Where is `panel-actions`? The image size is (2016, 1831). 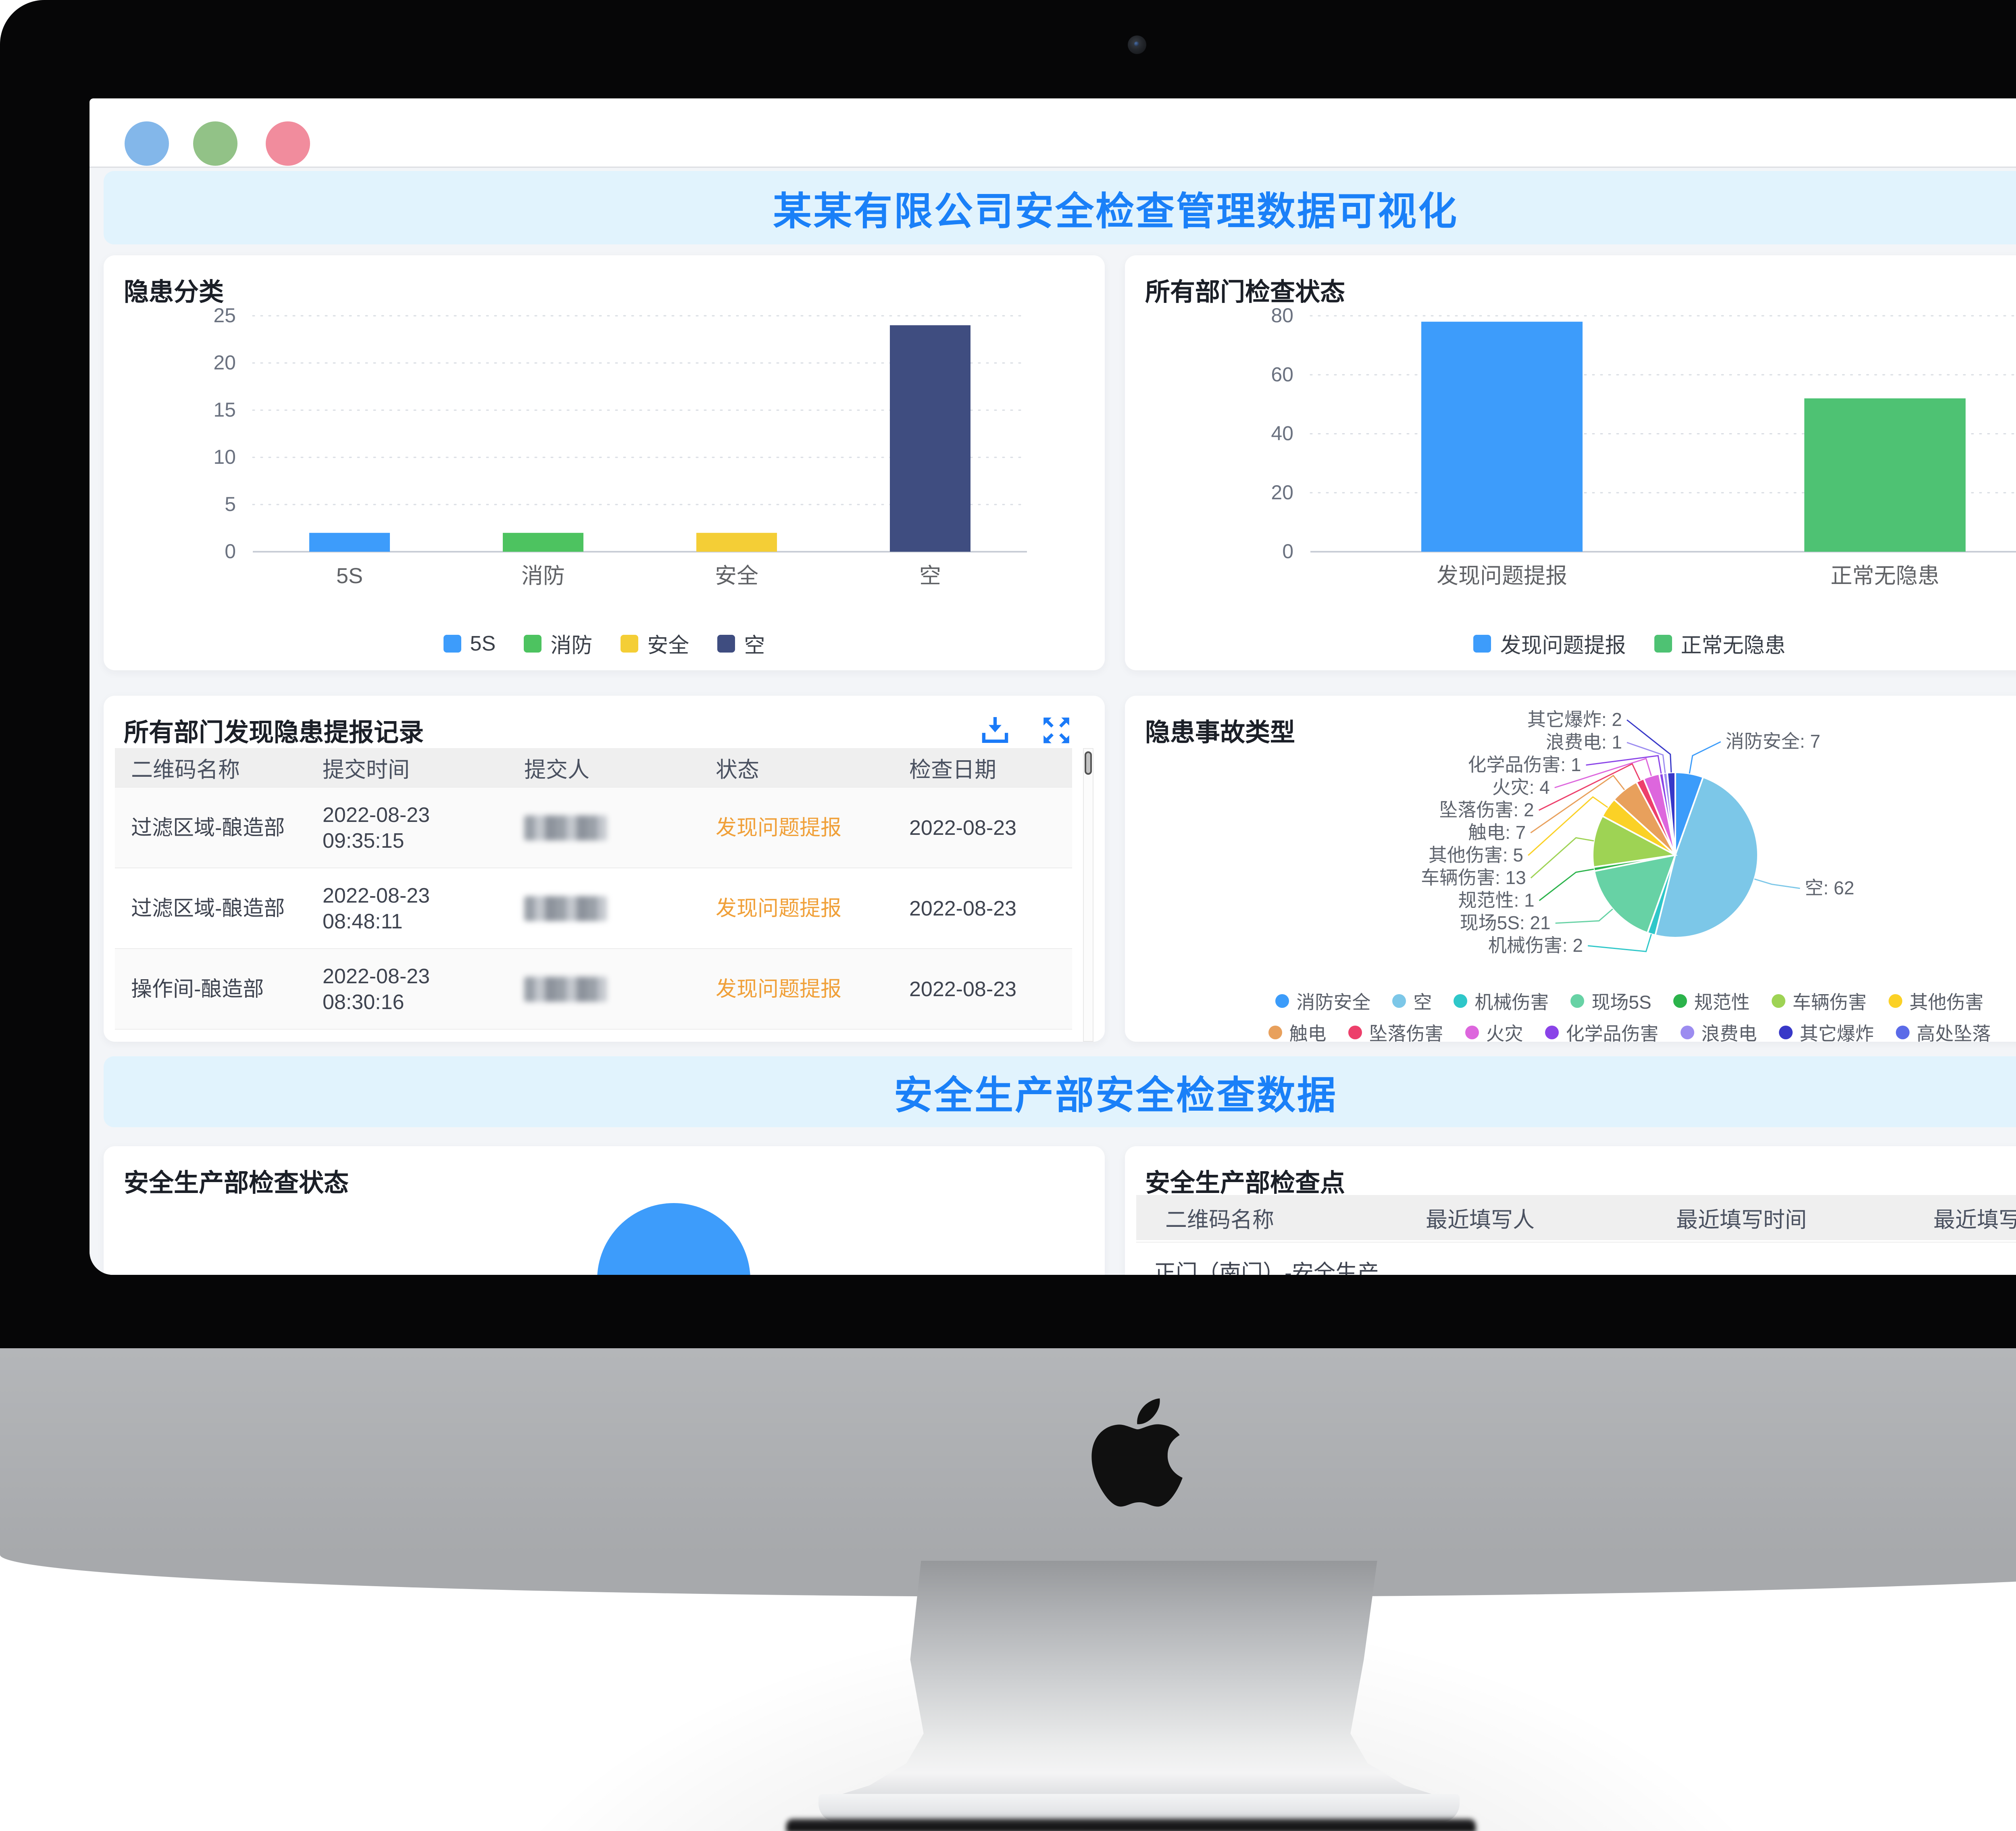 panel-actions is located at coordinates (1025, 730).